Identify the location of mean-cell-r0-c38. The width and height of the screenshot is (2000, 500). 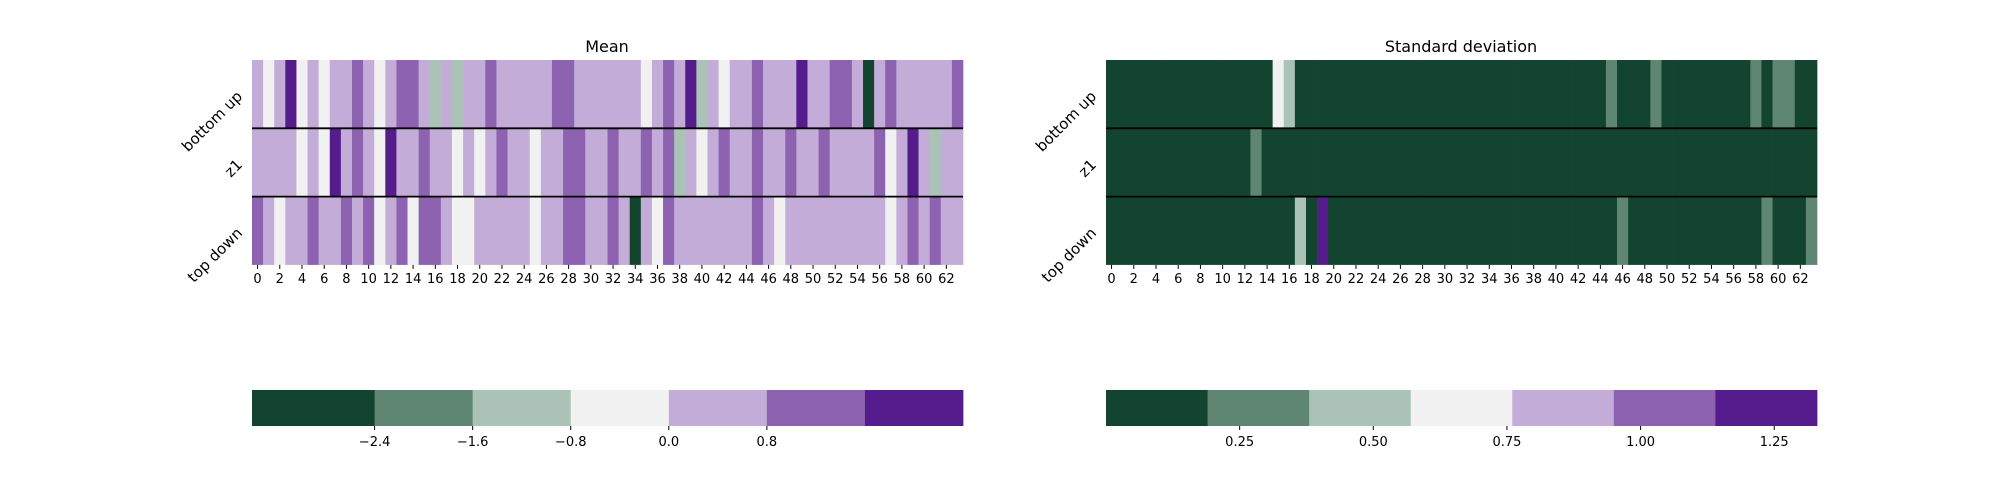
(680, 94).